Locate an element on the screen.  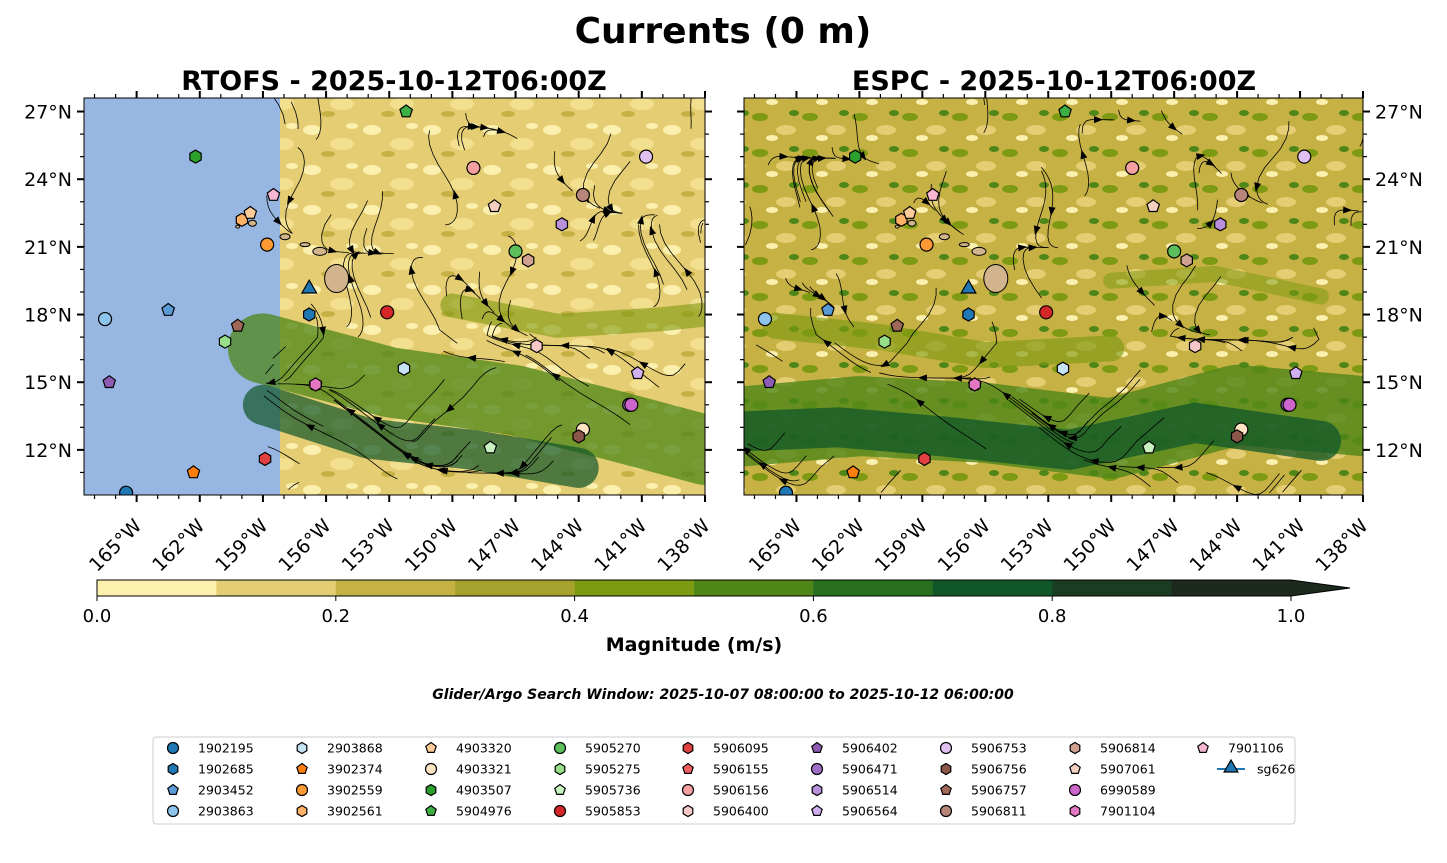
colorbar-label: Magnitude (m/s) is located at coordinates (694, 645).